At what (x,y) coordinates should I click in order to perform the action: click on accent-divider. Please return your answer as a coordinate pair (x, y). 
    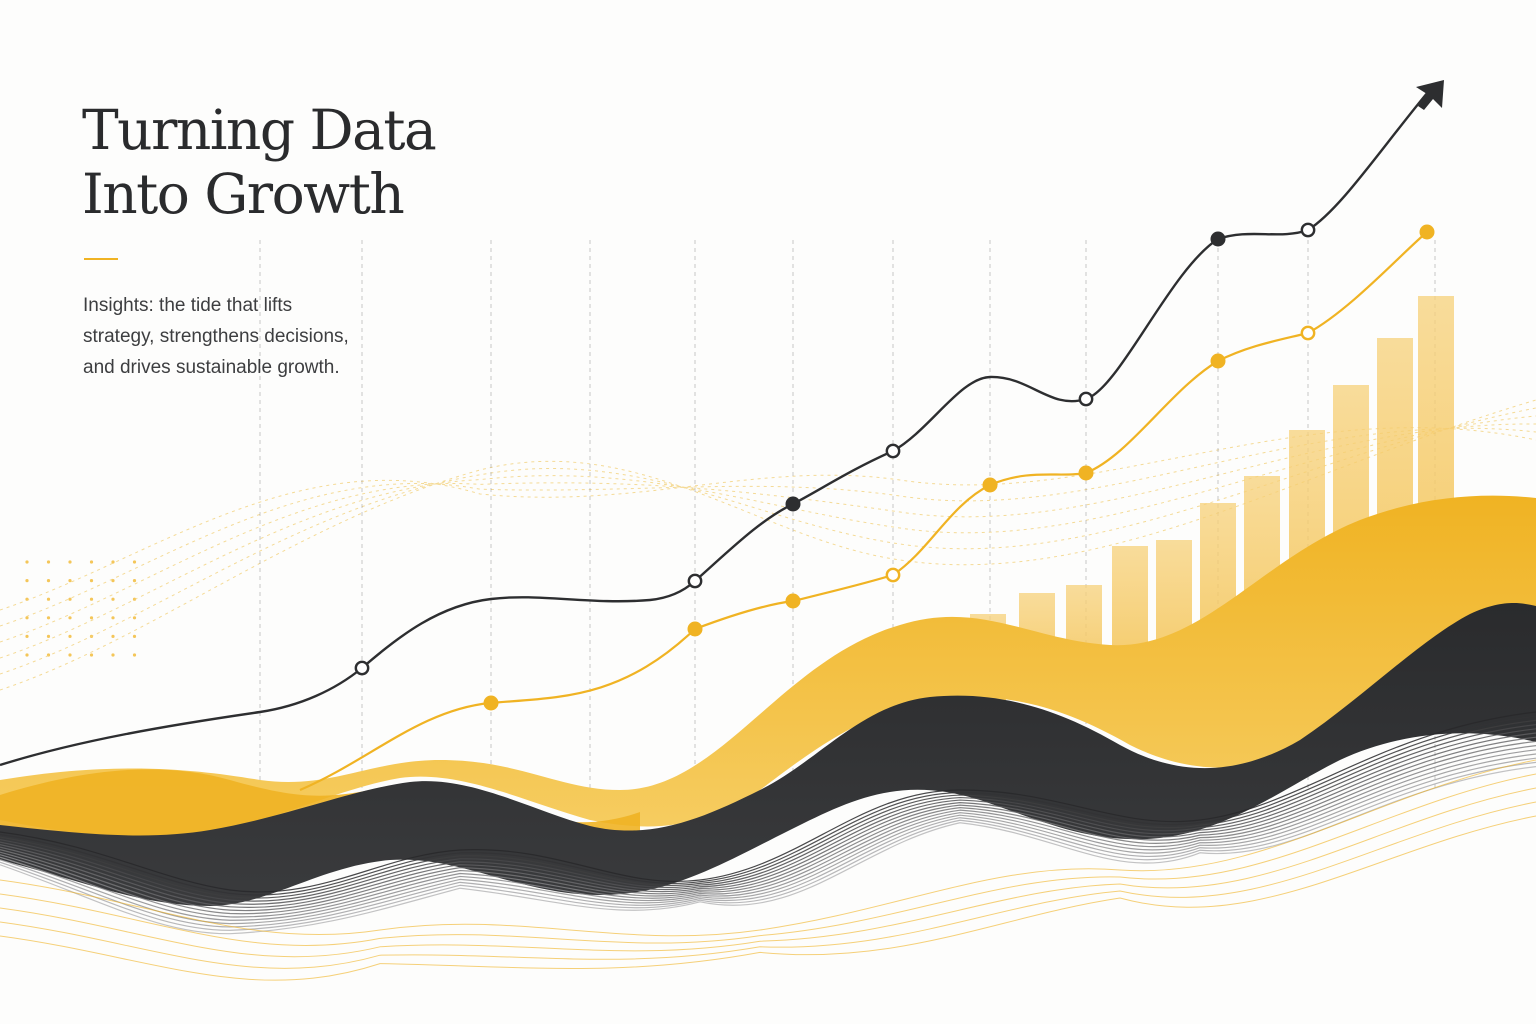
    Looking at the image, I should click on (101, 259).